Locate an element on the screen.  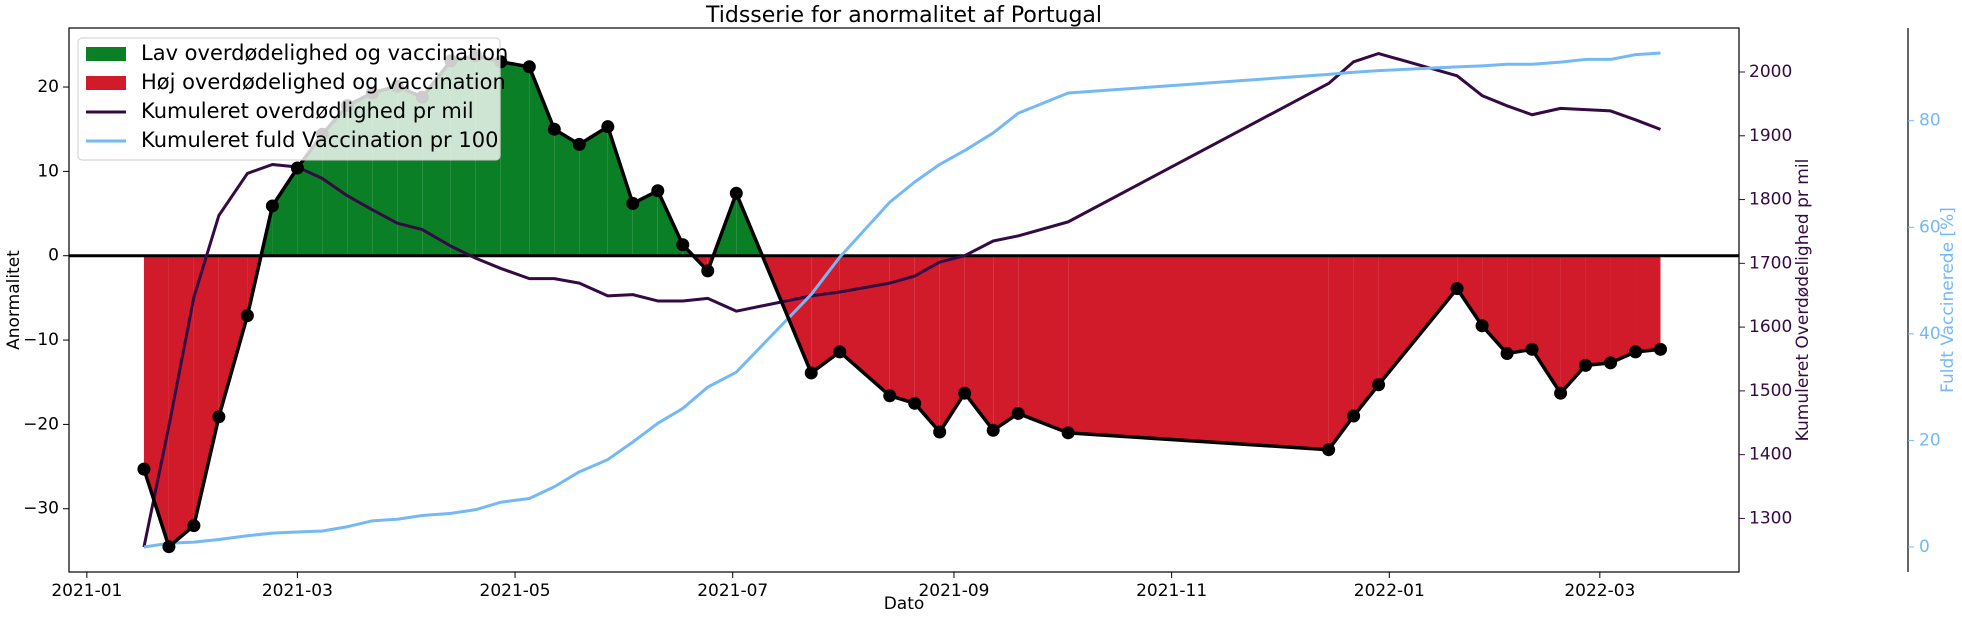
y3-tick-label: 60 is located at coordinates (1930, 227).